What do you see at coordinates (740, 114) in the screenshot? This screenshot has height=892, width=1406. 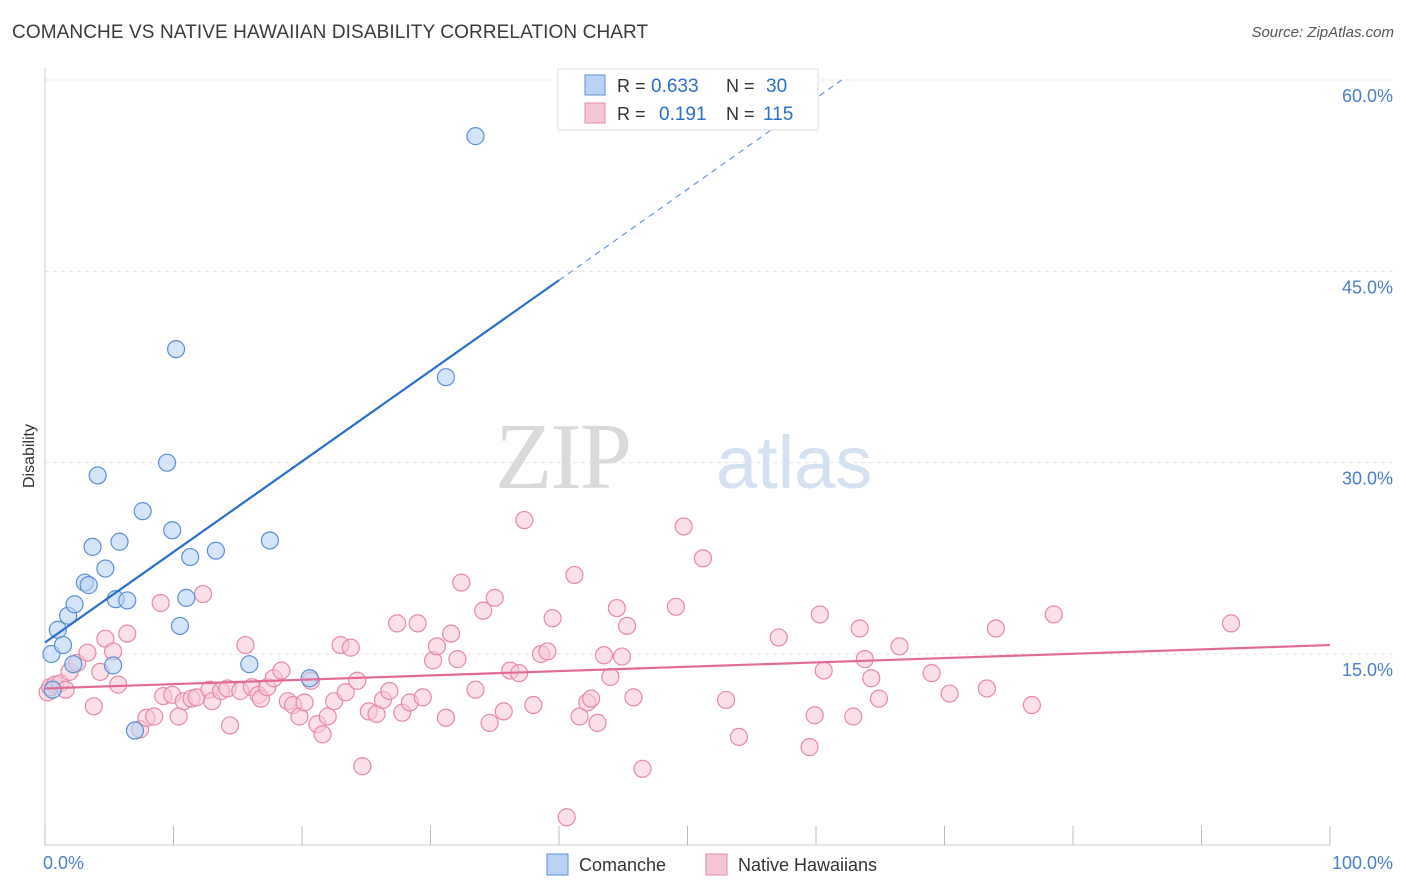 I see `legend-n-label-2: N =` at bounding box center [740, 114].